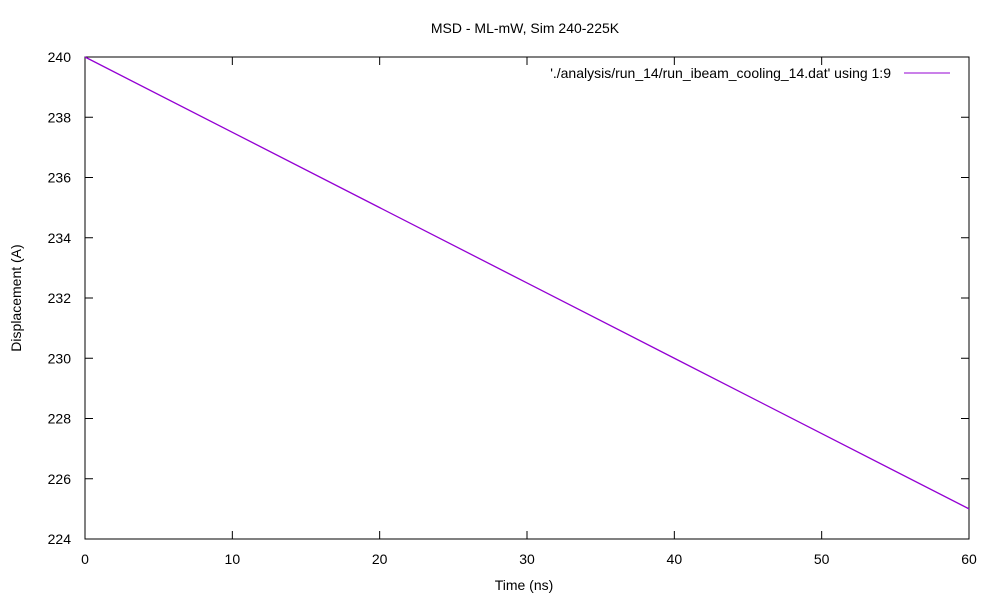  I want to click on y-tick-label: 228, so click(60, 419).